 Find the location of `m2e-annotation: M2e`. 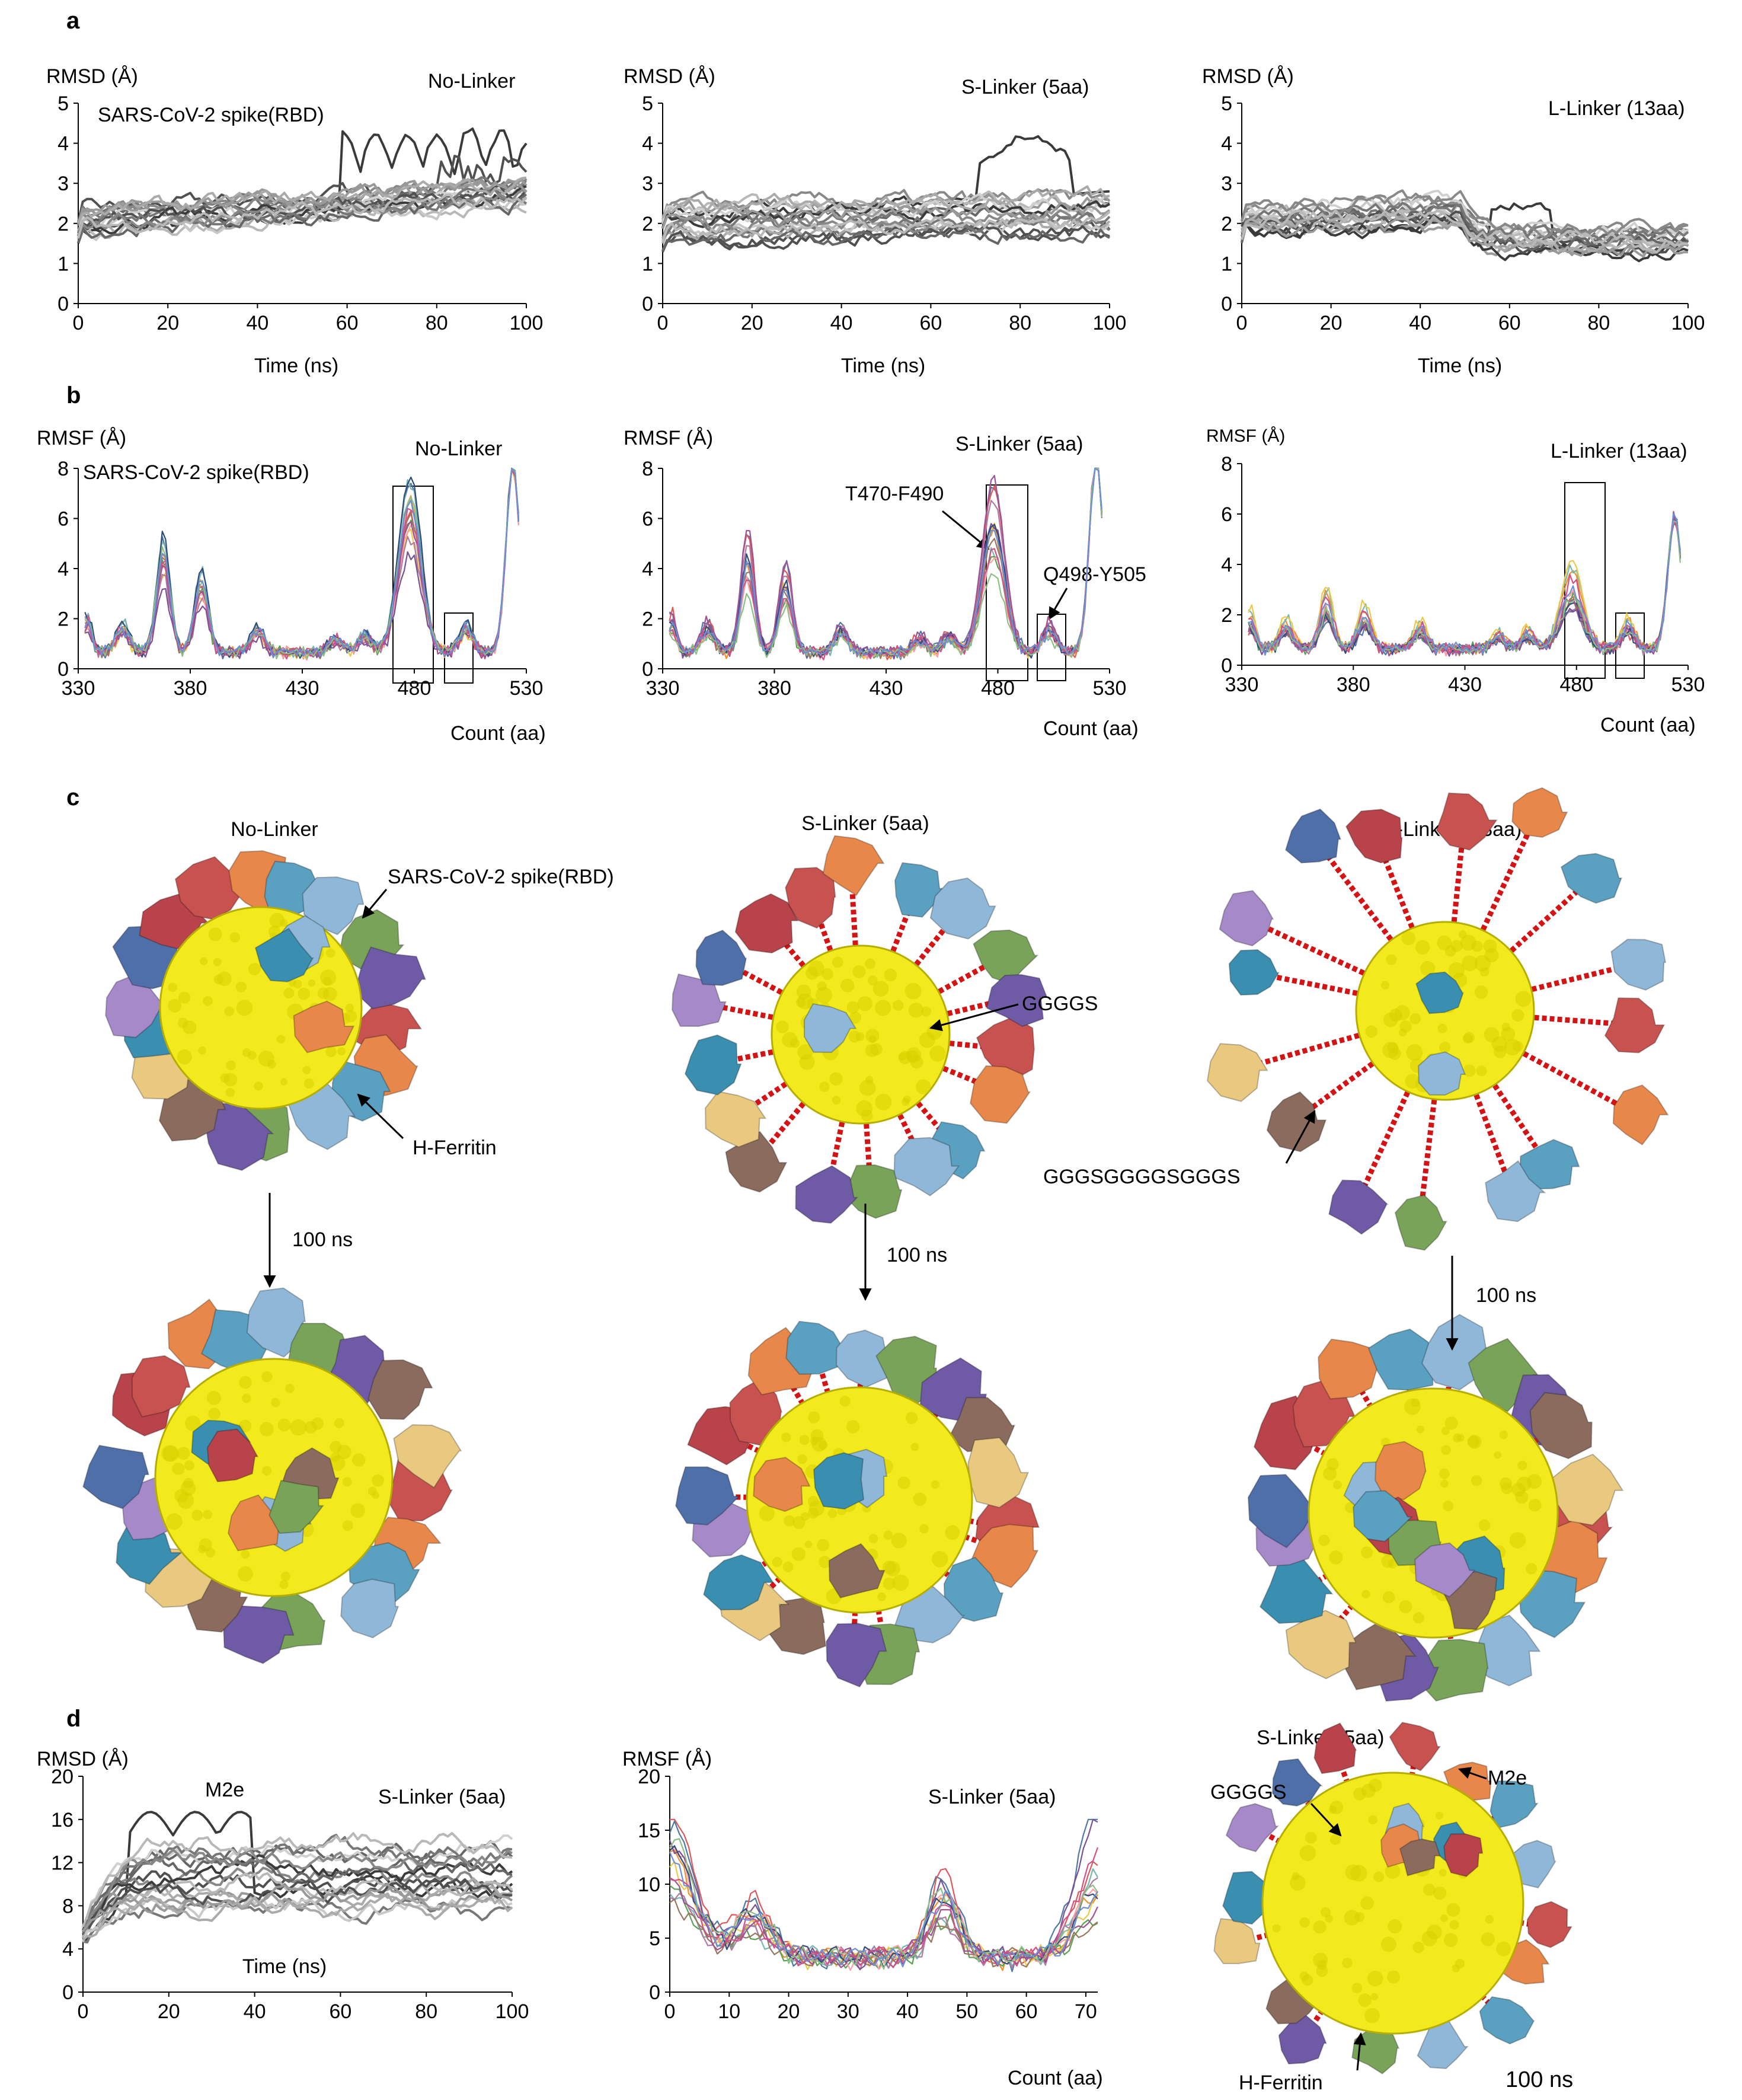

m2e-annotation: M2e is located at coordinates (1507, 1778).